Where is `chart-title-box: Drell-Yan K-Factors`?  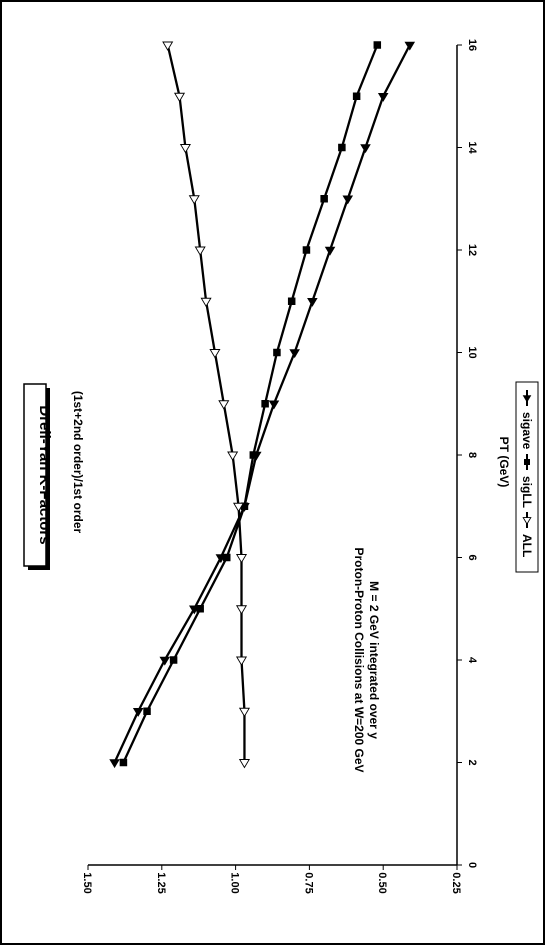 chart-title-box: Drell-Yan K-Factors is located at coordinates (38, 476).